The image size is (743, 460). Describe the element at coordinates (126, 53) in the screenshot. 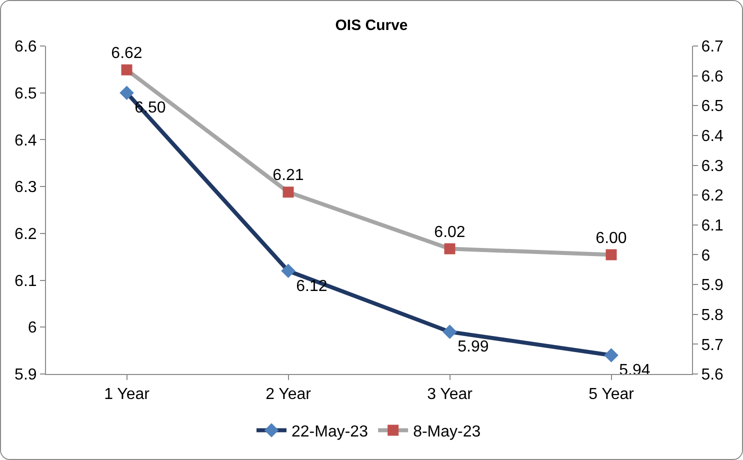

I see `data-label: 6.62` at that location.